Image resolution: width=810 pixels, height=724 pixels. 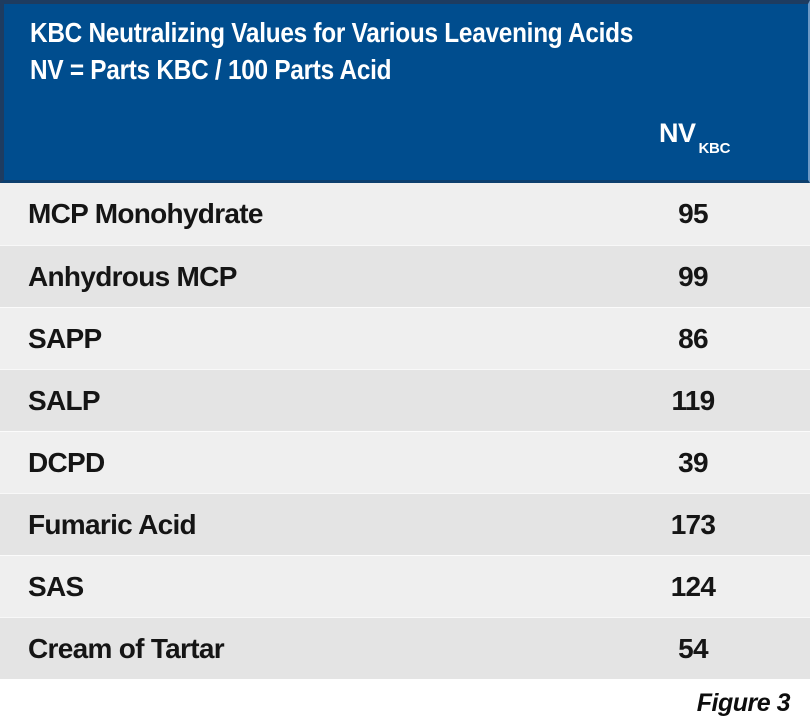 I want to click on table-row: Fumaric Acid 173, so click(x=405, y=524).